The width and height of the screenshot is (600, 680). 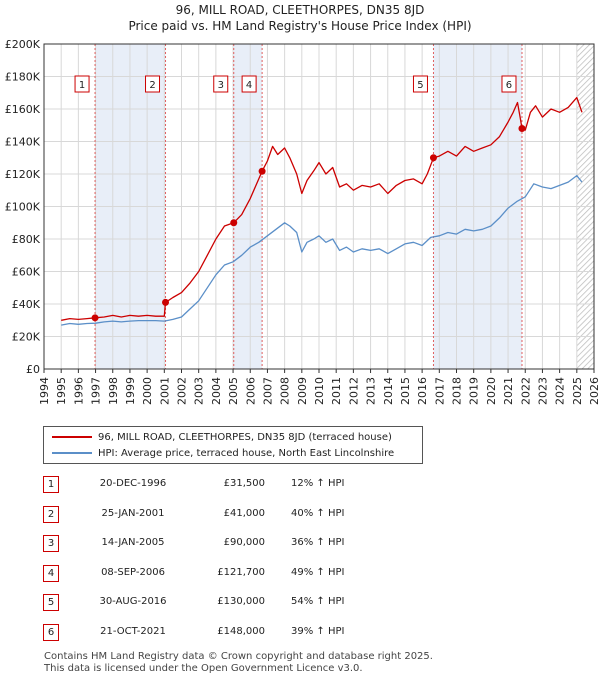 I want to click on y-tick-label: £40K, so click(x=26, y=304).